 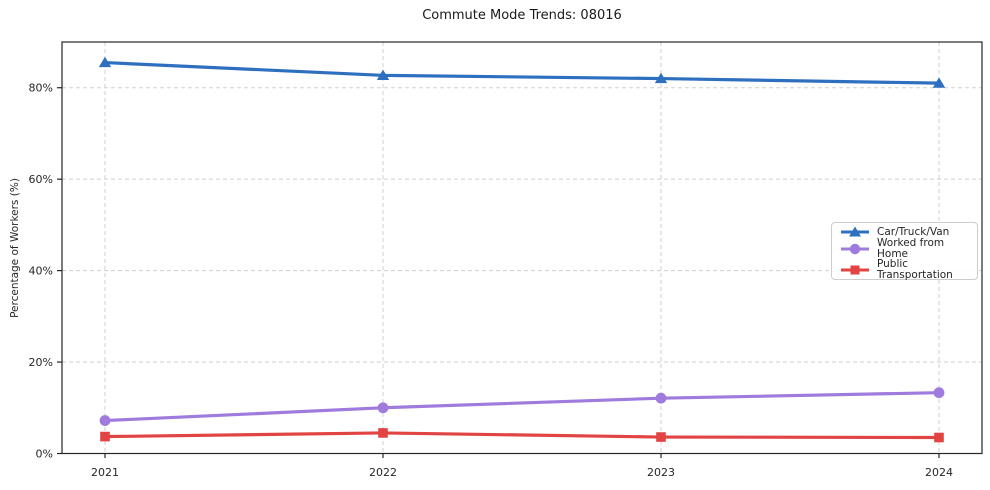 What do you see at coordinates (522, 72) in the screenshot?
I see `series-triangle` at bounding box center [522, 72].